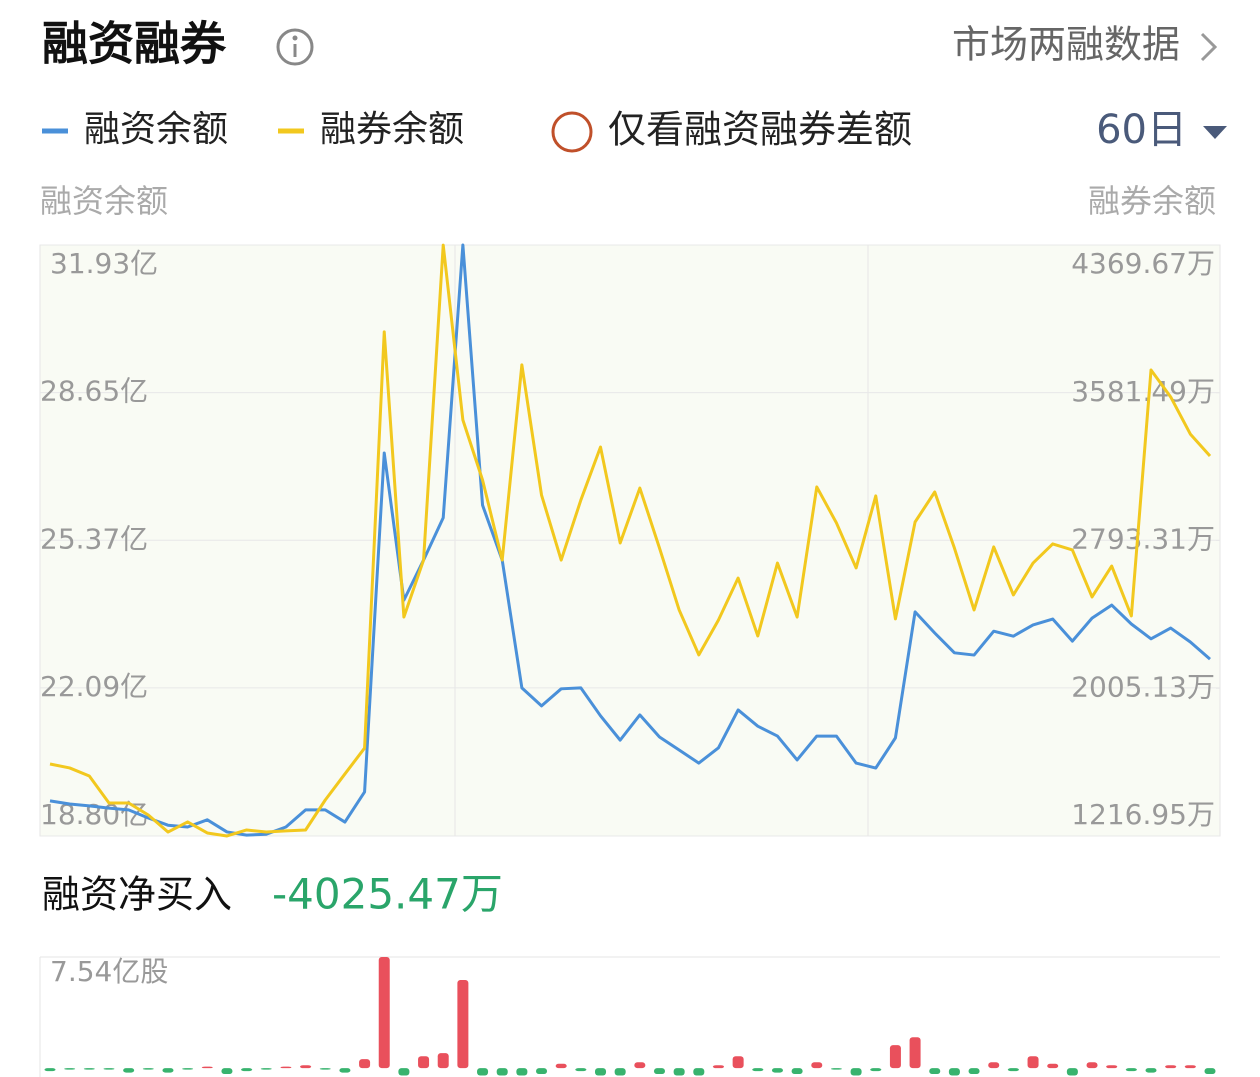  What do you see at coordinates (760, 130) in the screenshot?
I see `toggle-label: 仅看融资融券差额` at bounding box center [760, 130].